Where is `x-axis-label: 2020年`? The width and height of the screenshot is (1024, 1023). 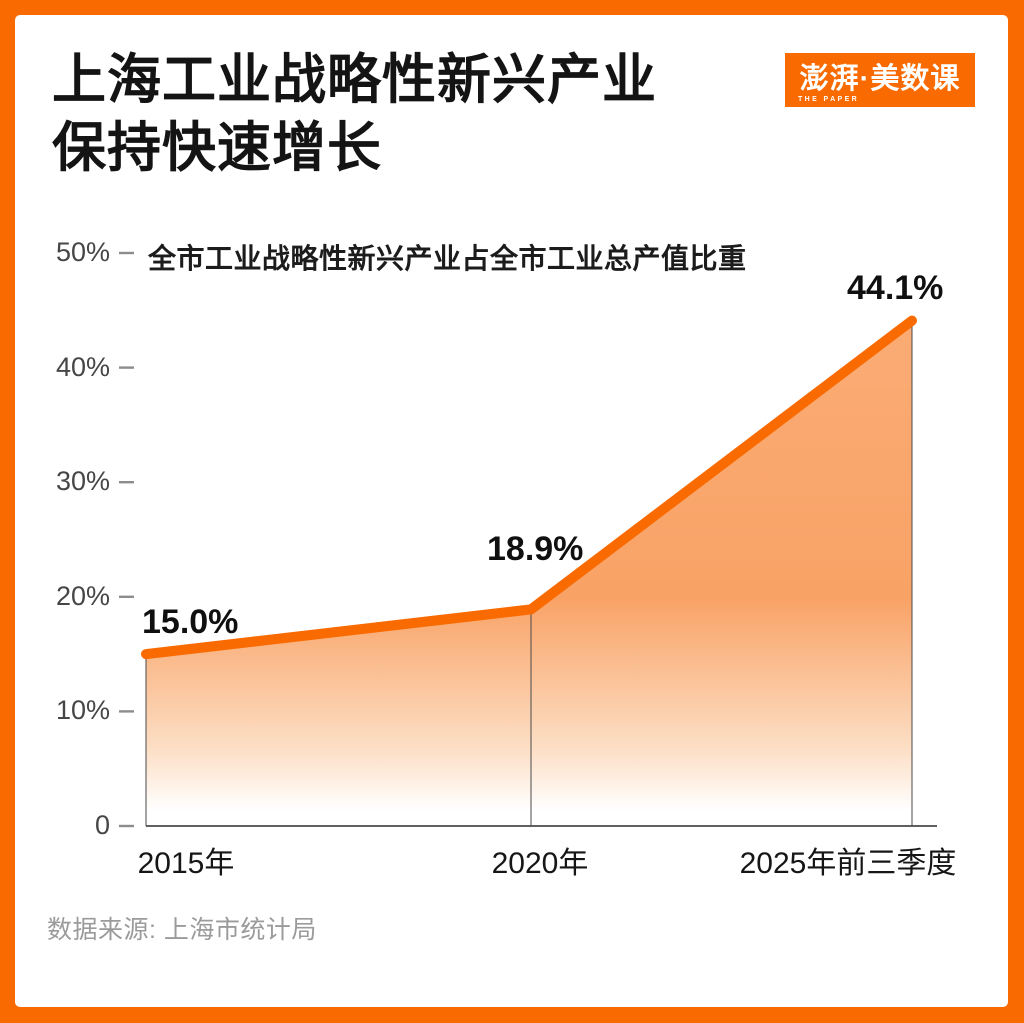 x-axis-label: 2020年 is located at coordinates (540, 863).